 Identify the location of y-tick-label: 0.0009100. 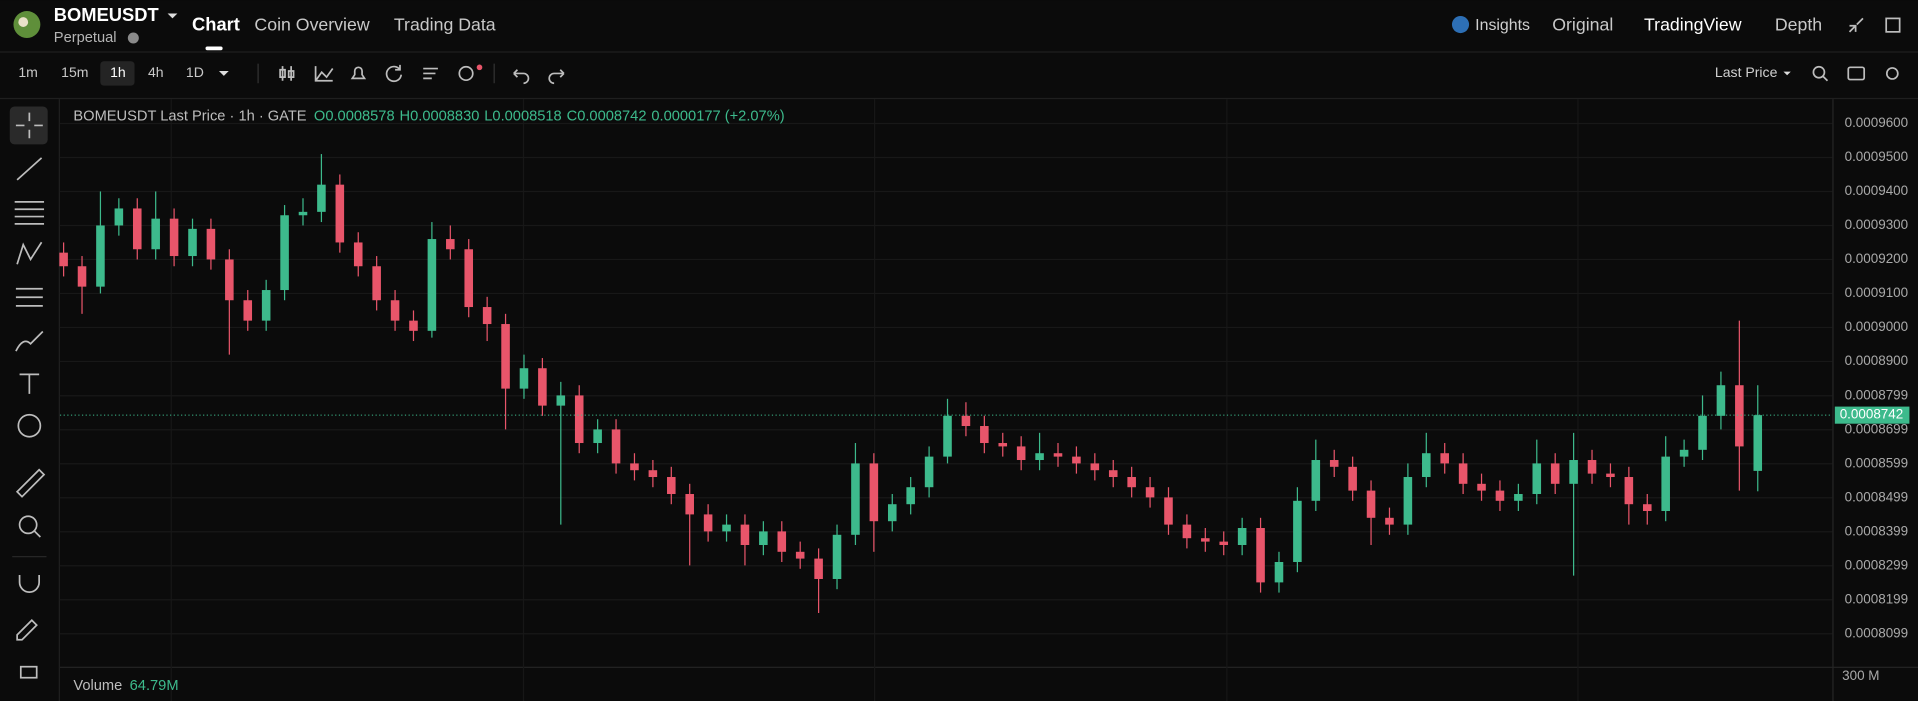
(1877, 292).